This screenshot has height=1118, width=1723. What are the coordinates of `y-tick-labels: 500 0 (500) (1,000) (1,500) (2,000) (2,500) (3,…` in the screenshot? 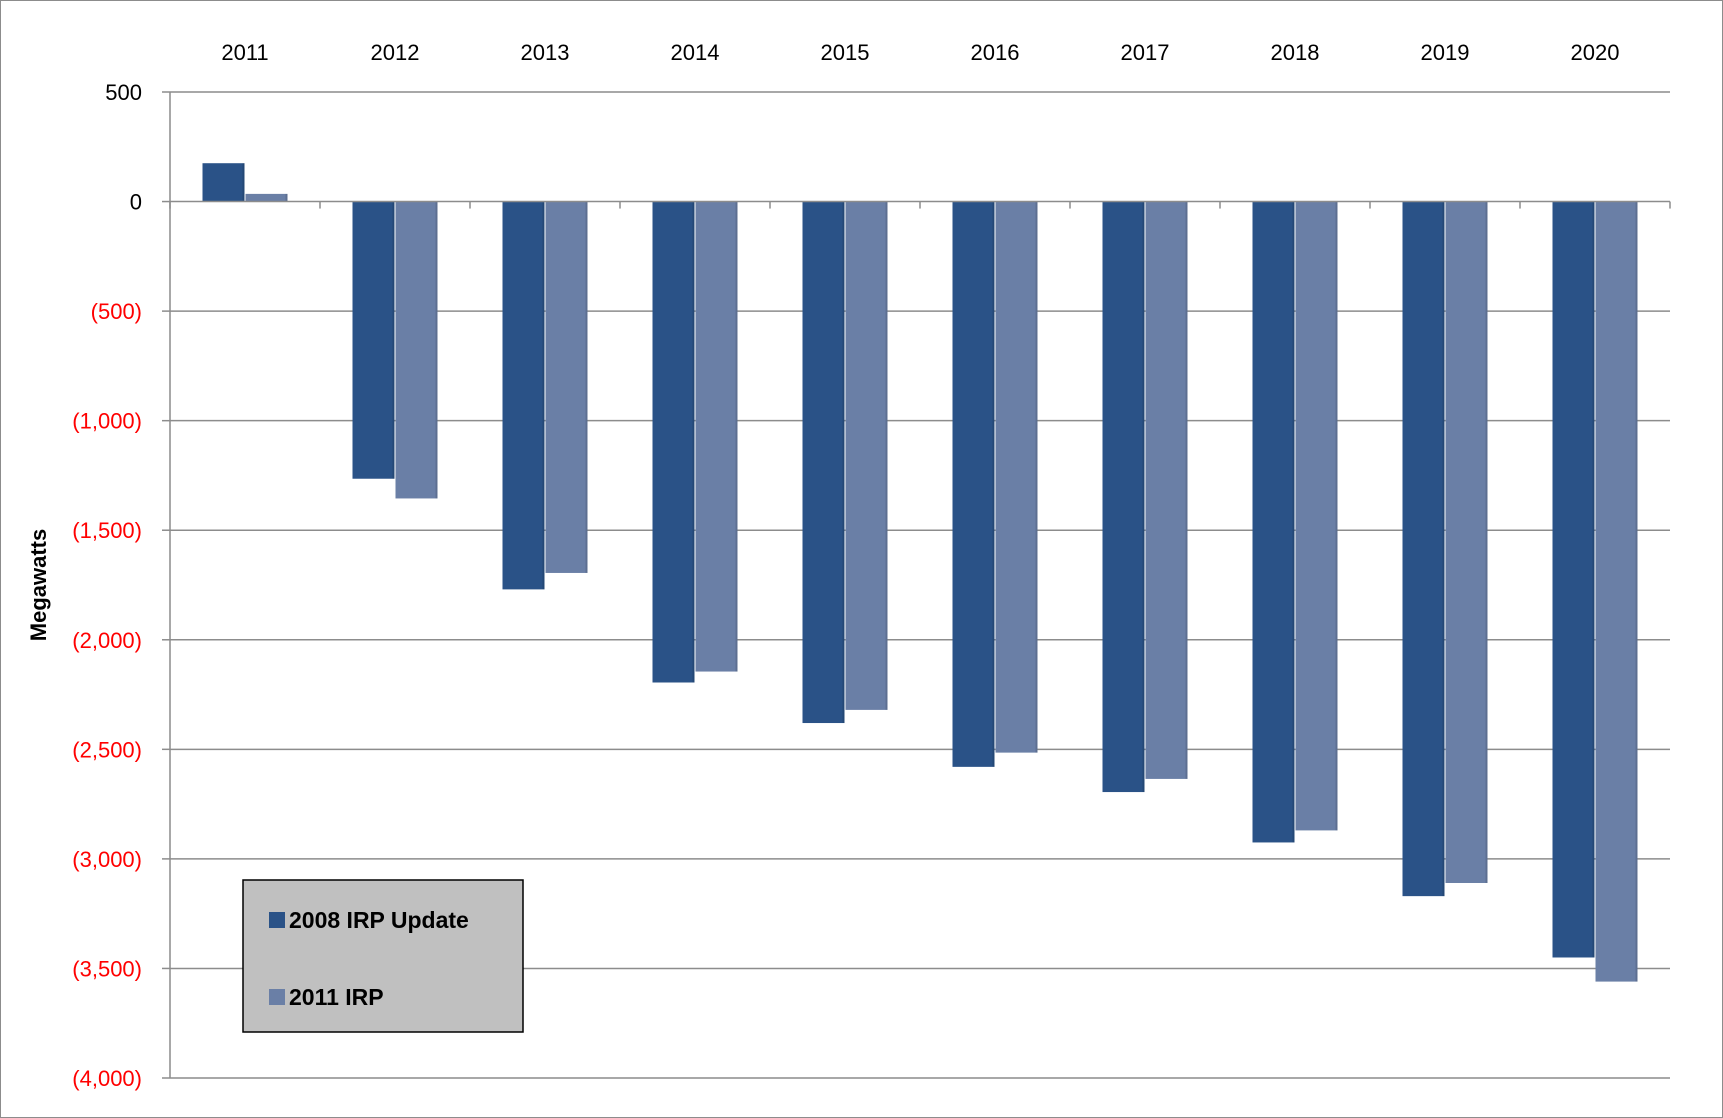 It's located at (107, 585).